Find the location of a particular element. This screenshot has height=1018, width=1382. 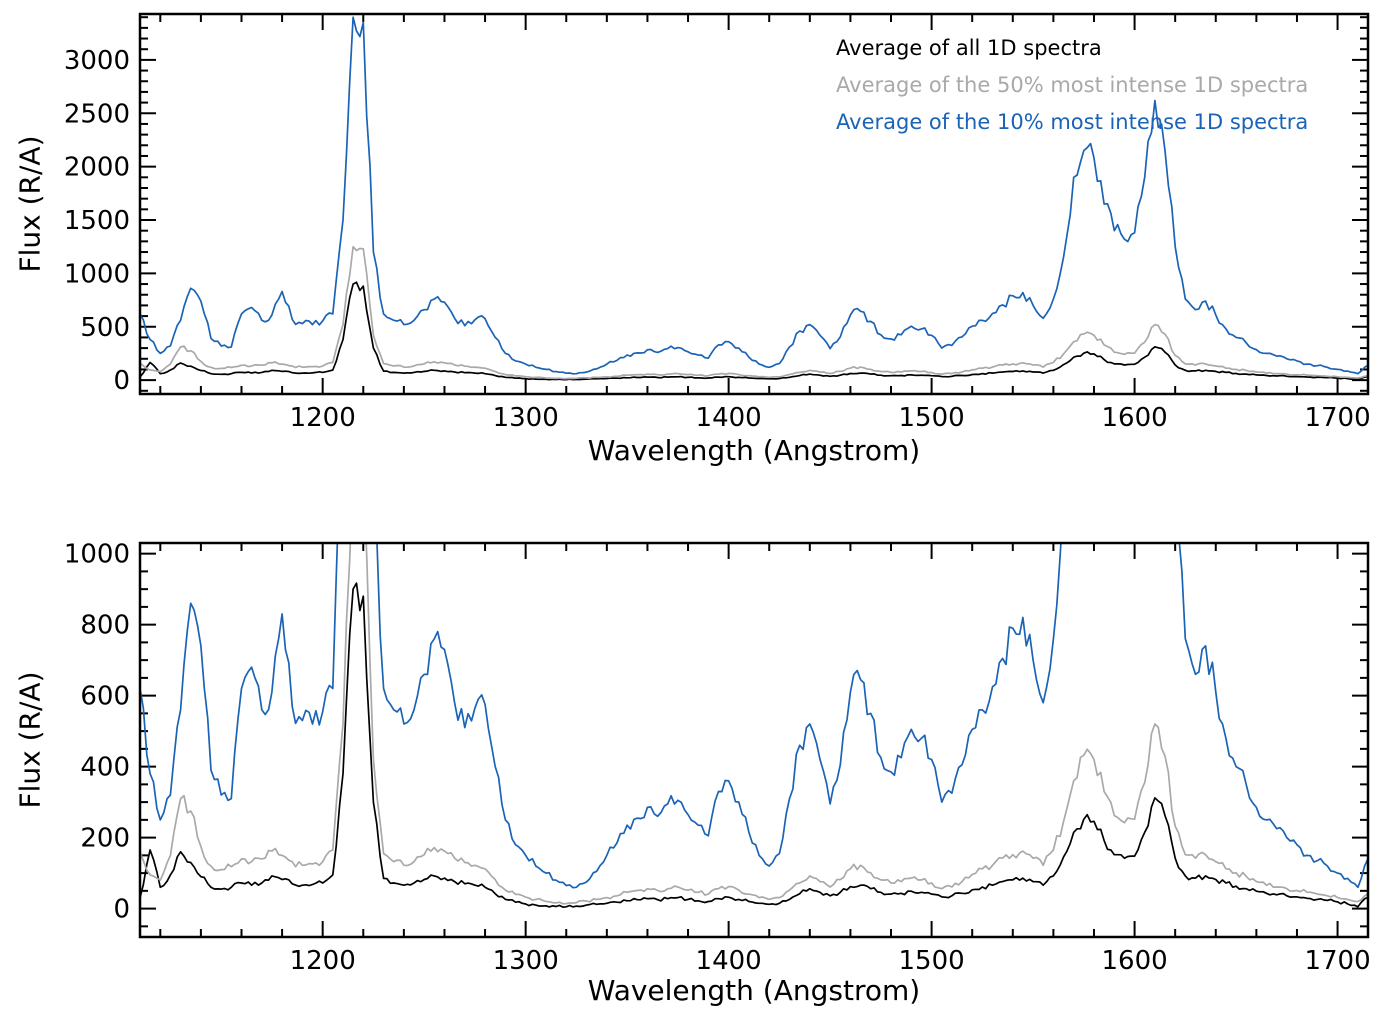

svg-text: 200 is located at coordinates (105, 839).